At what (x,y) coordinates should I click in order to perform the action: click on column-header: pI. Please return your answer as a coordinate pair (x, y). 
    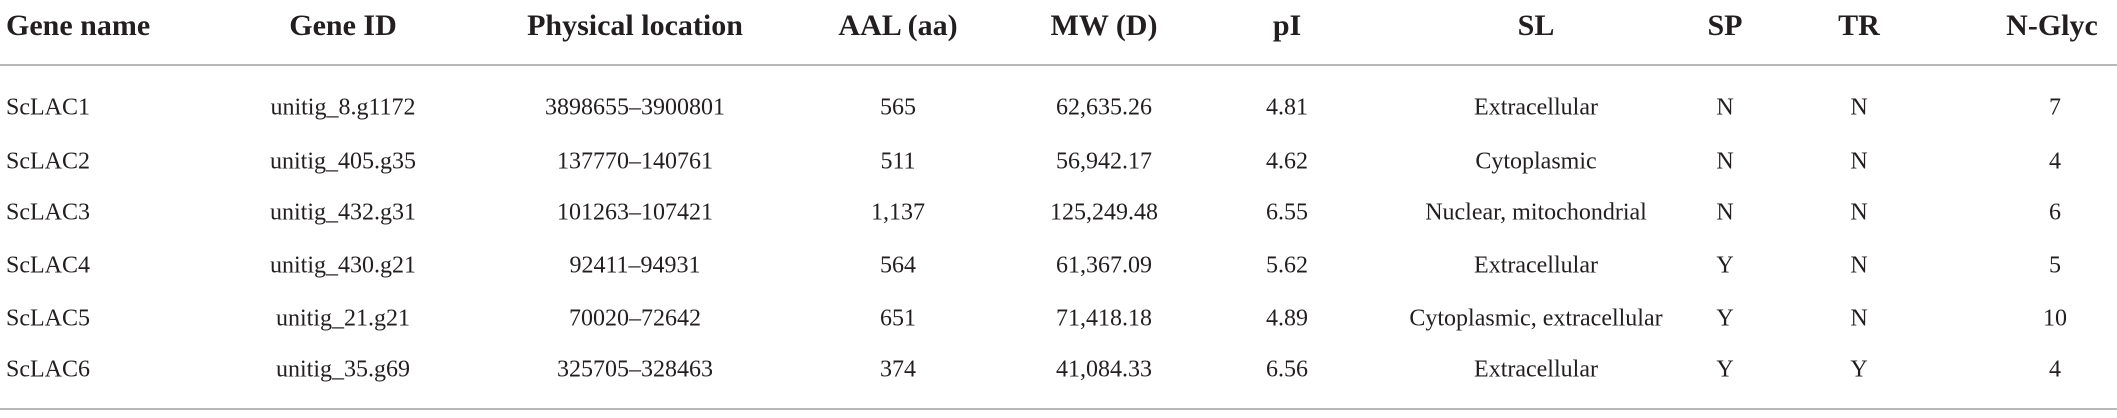
    Looking at the image, I should click on (1287, 25).